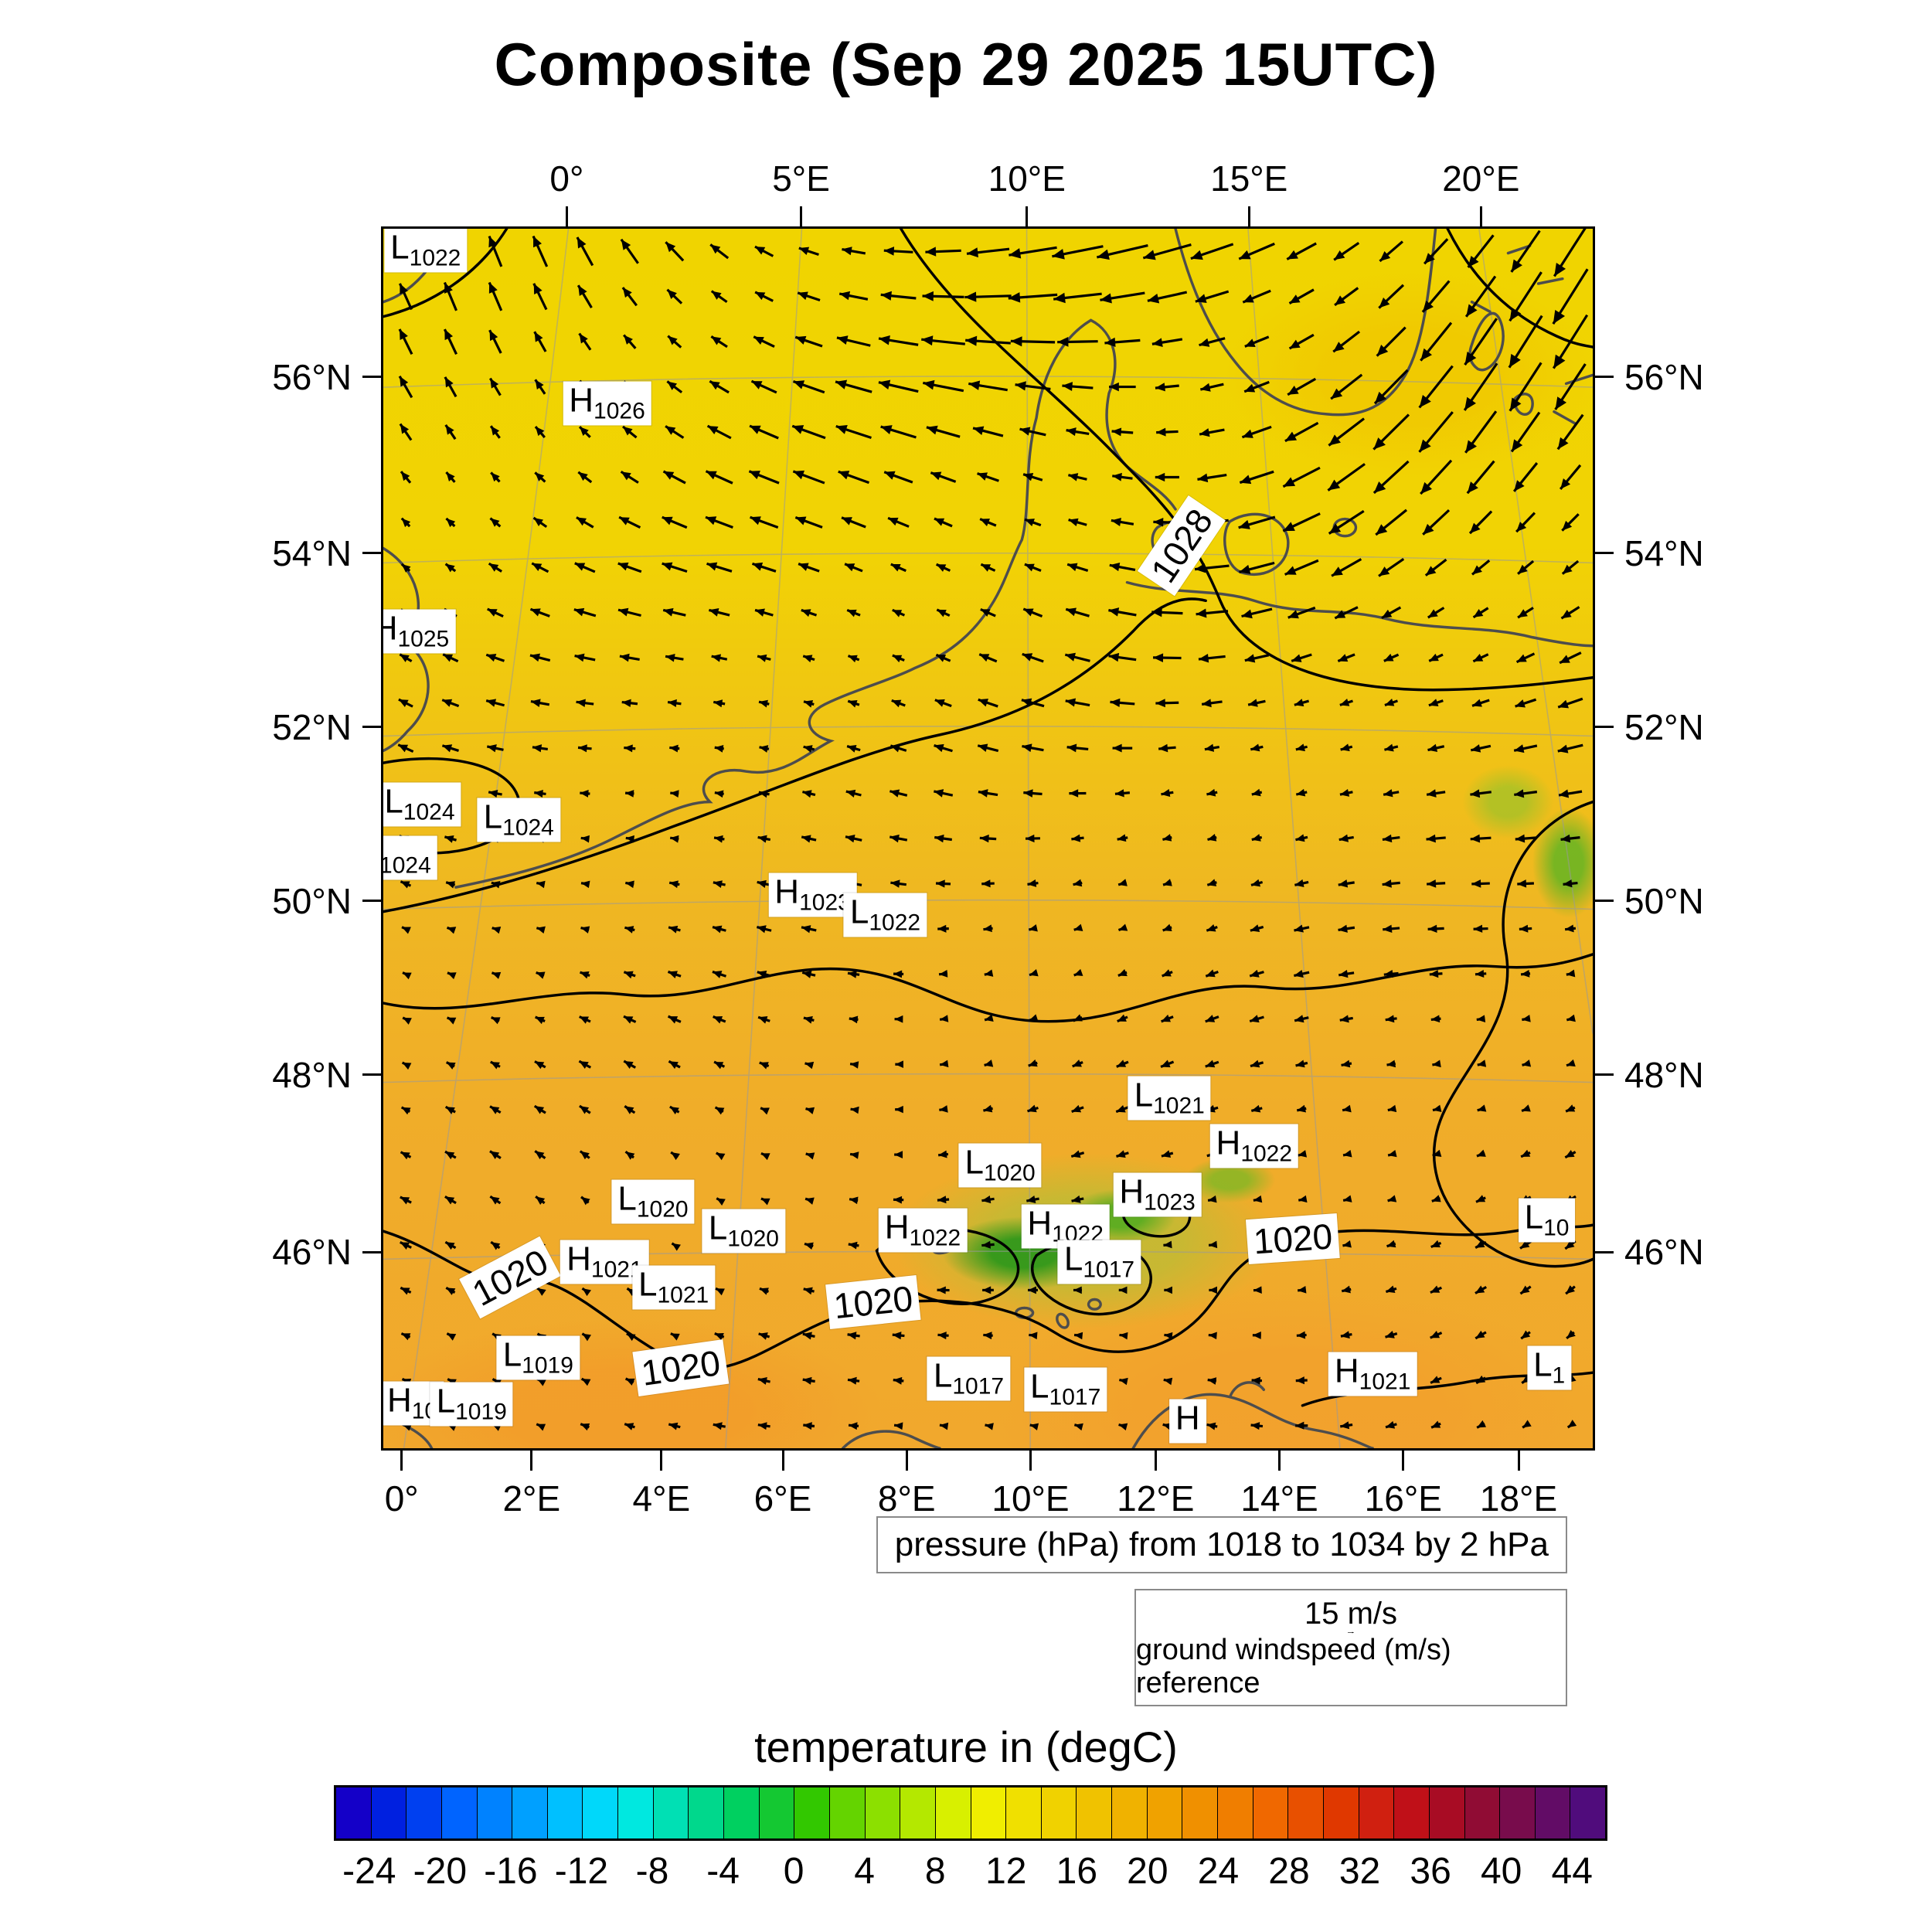 The width and height of the screenshot is (1932, 1932). I want to click on wind-reference-caption: ground windspeed (m/s) reference, so click(1293, 1667).